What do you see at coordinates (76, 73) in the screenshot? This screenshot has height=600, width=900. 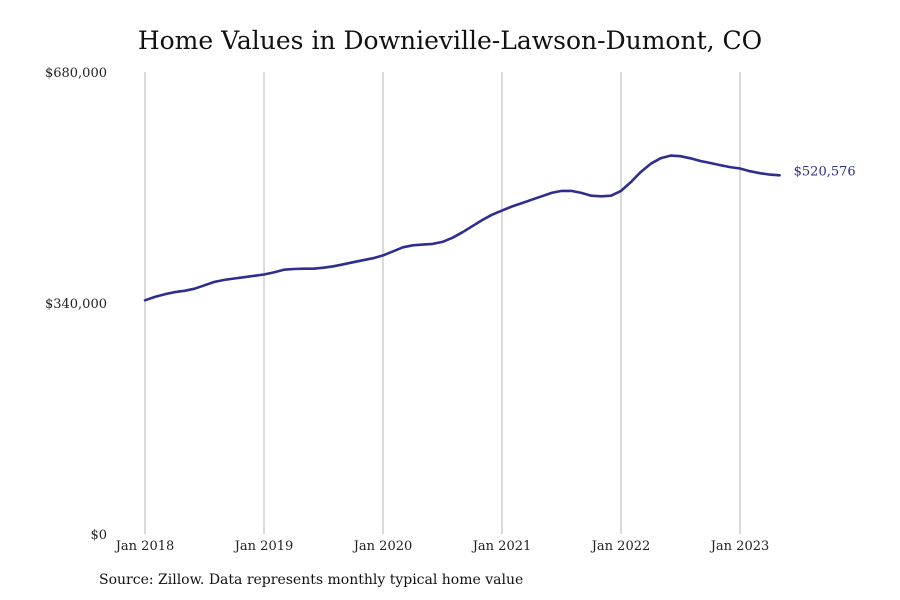 I see `y-tick-label: $680,000` at bounding box center [76, 73].